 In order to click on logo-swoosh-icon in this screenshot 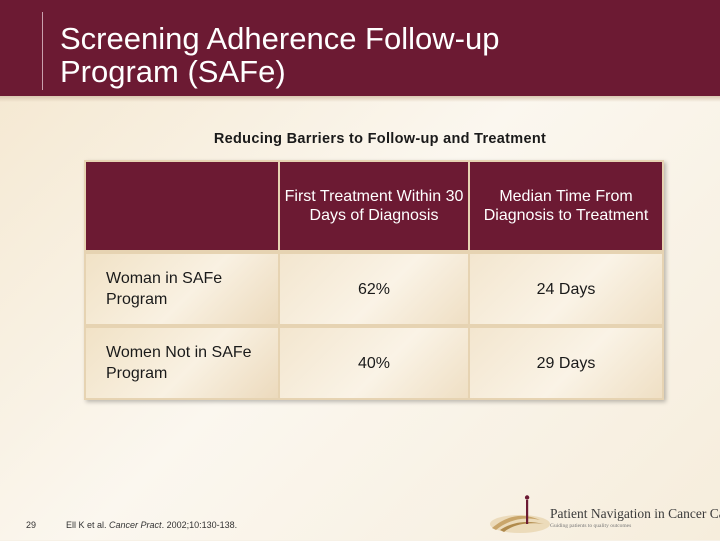, I will do `click(520, 514)`.